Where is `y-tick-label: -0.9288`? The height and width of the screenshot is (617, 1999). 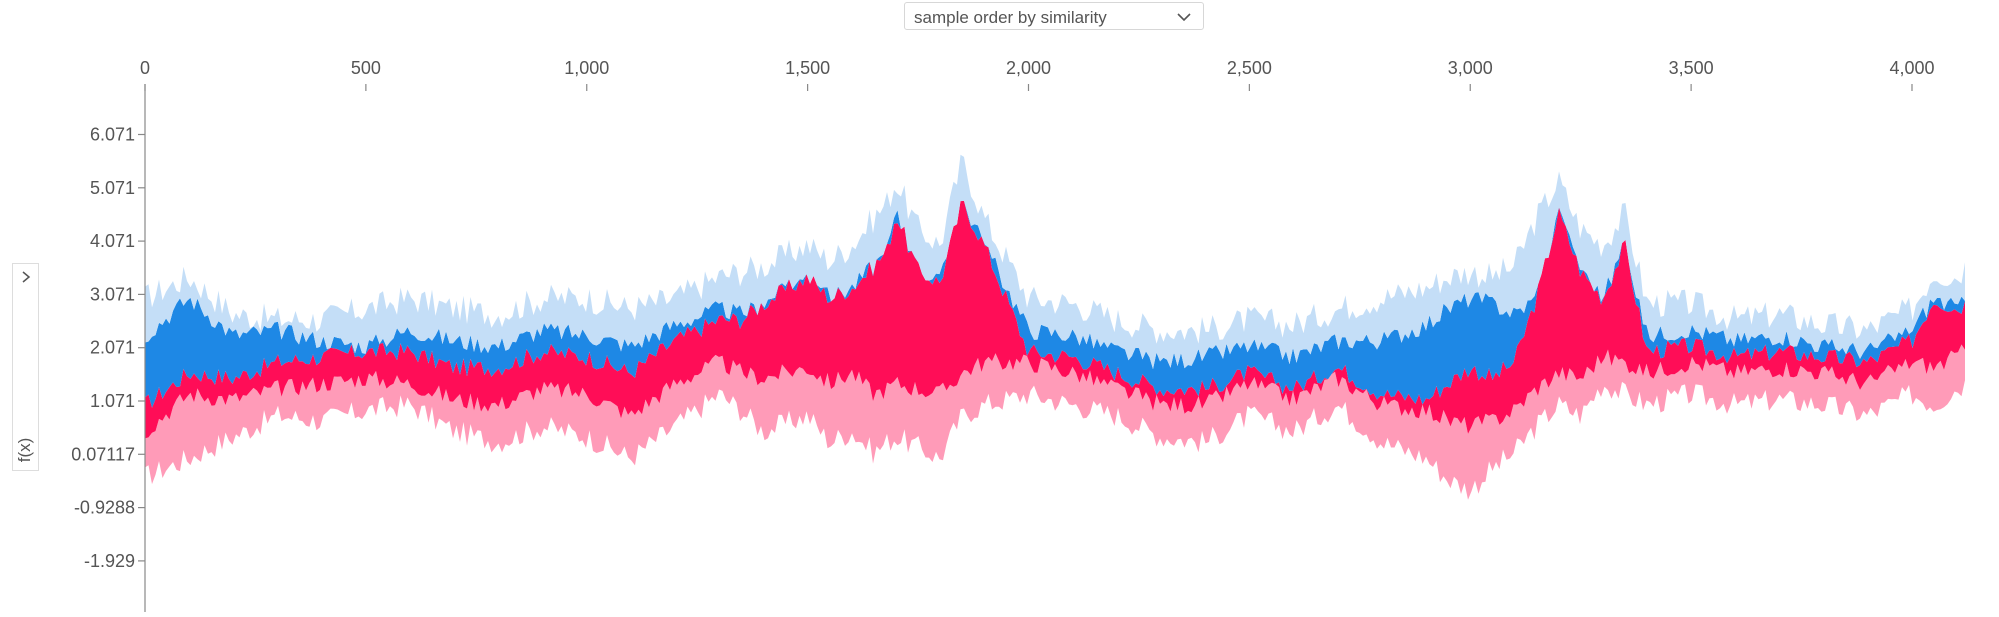 y-tick-label: -0.9288 is located at coordinates (104, 508).